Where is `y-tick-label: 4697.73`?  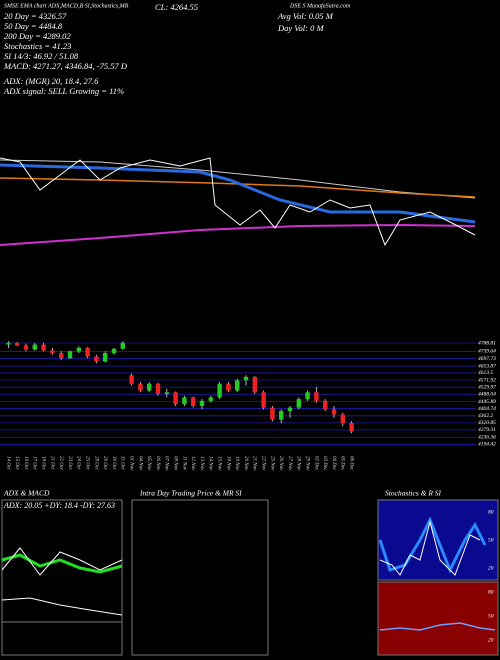 y-tick-label: 4697.73 is located at coordinates (487, 358).